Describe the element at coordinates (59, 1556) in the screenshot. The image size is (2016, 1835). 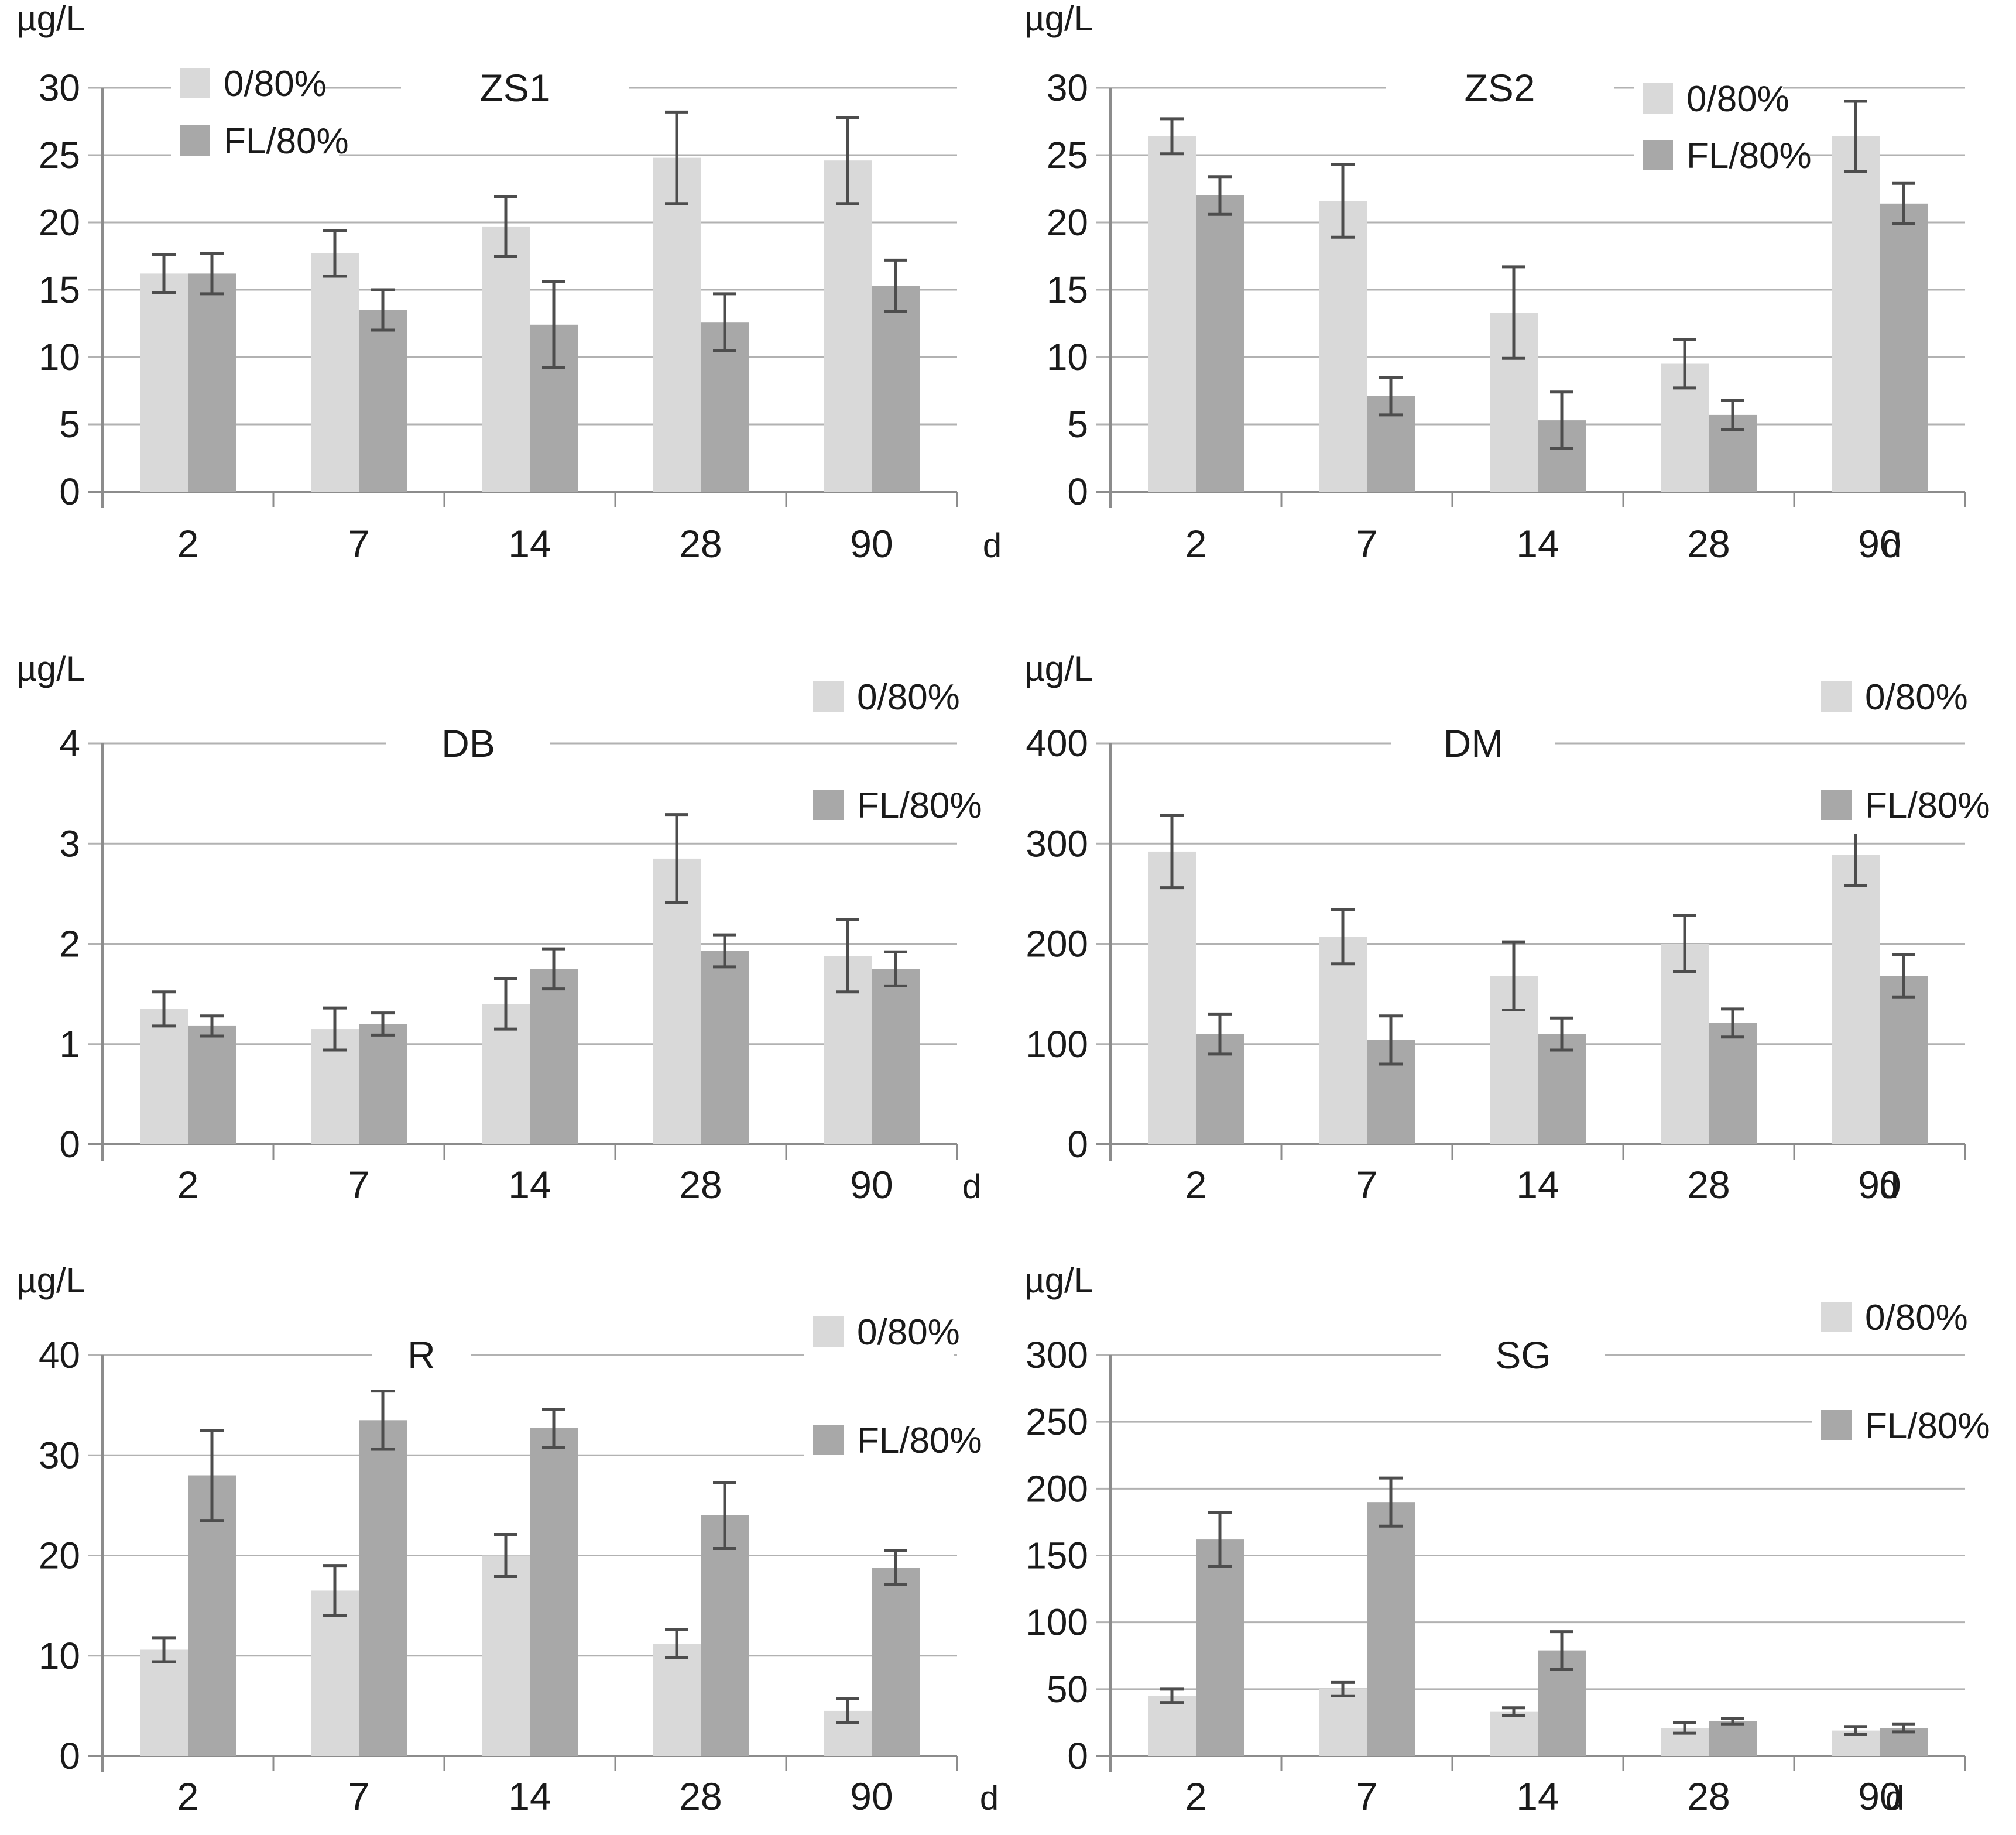
I see `y-tick-label: 20` at that location.